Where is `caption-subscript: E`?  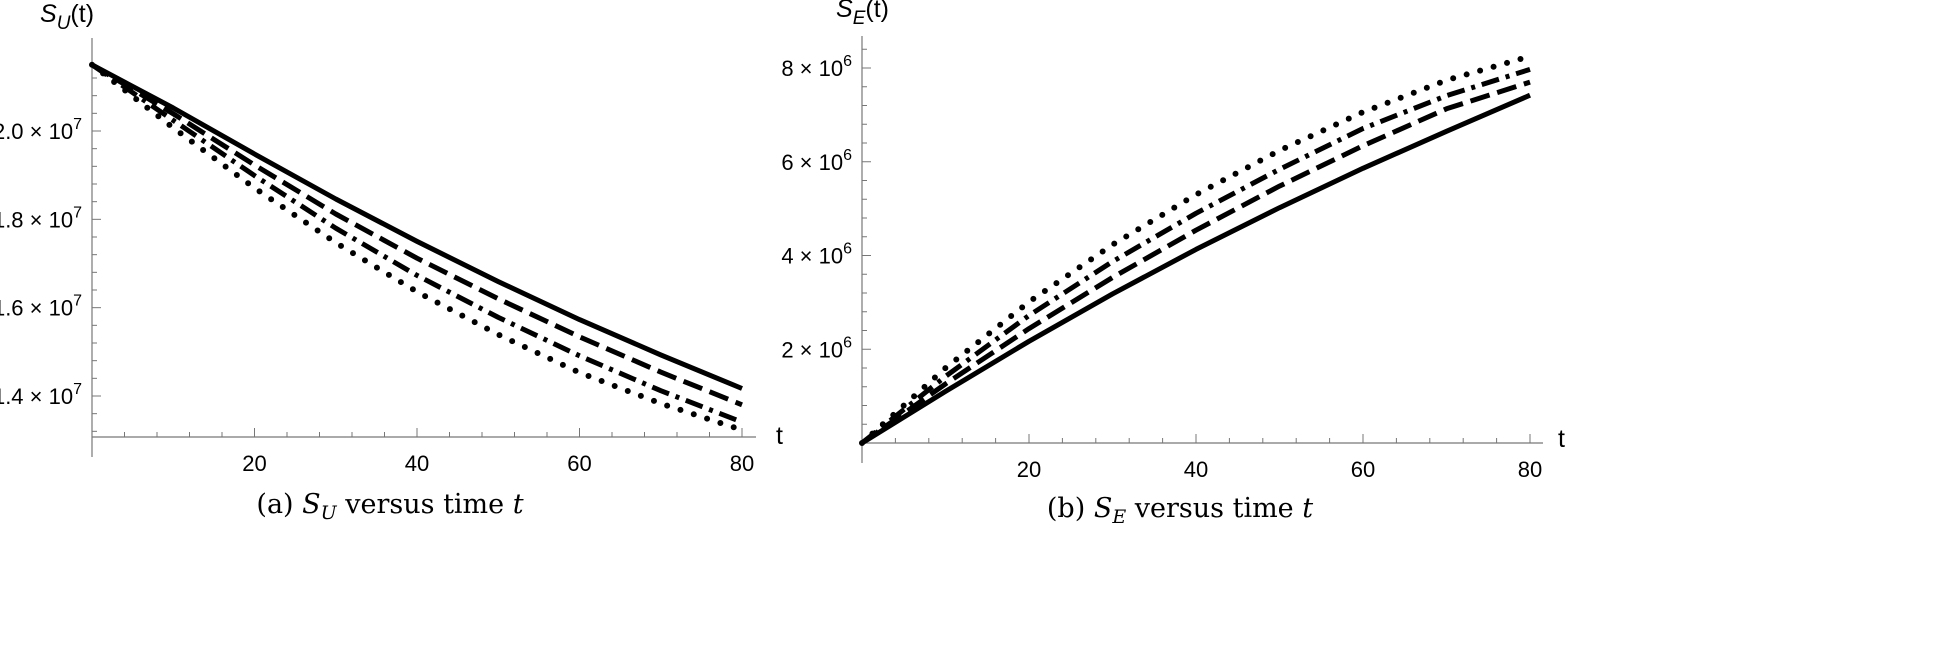 caption-subscript: E is located at coordinates (1118, 517).